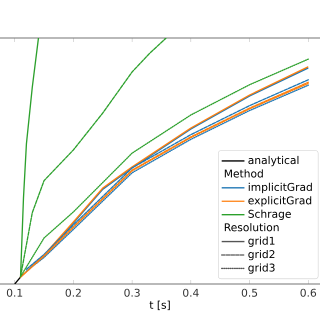  What do you see at coordinates (261, 241) in the screenshot?
I see `legend-label: grid1` at bounding box center [261, 241].